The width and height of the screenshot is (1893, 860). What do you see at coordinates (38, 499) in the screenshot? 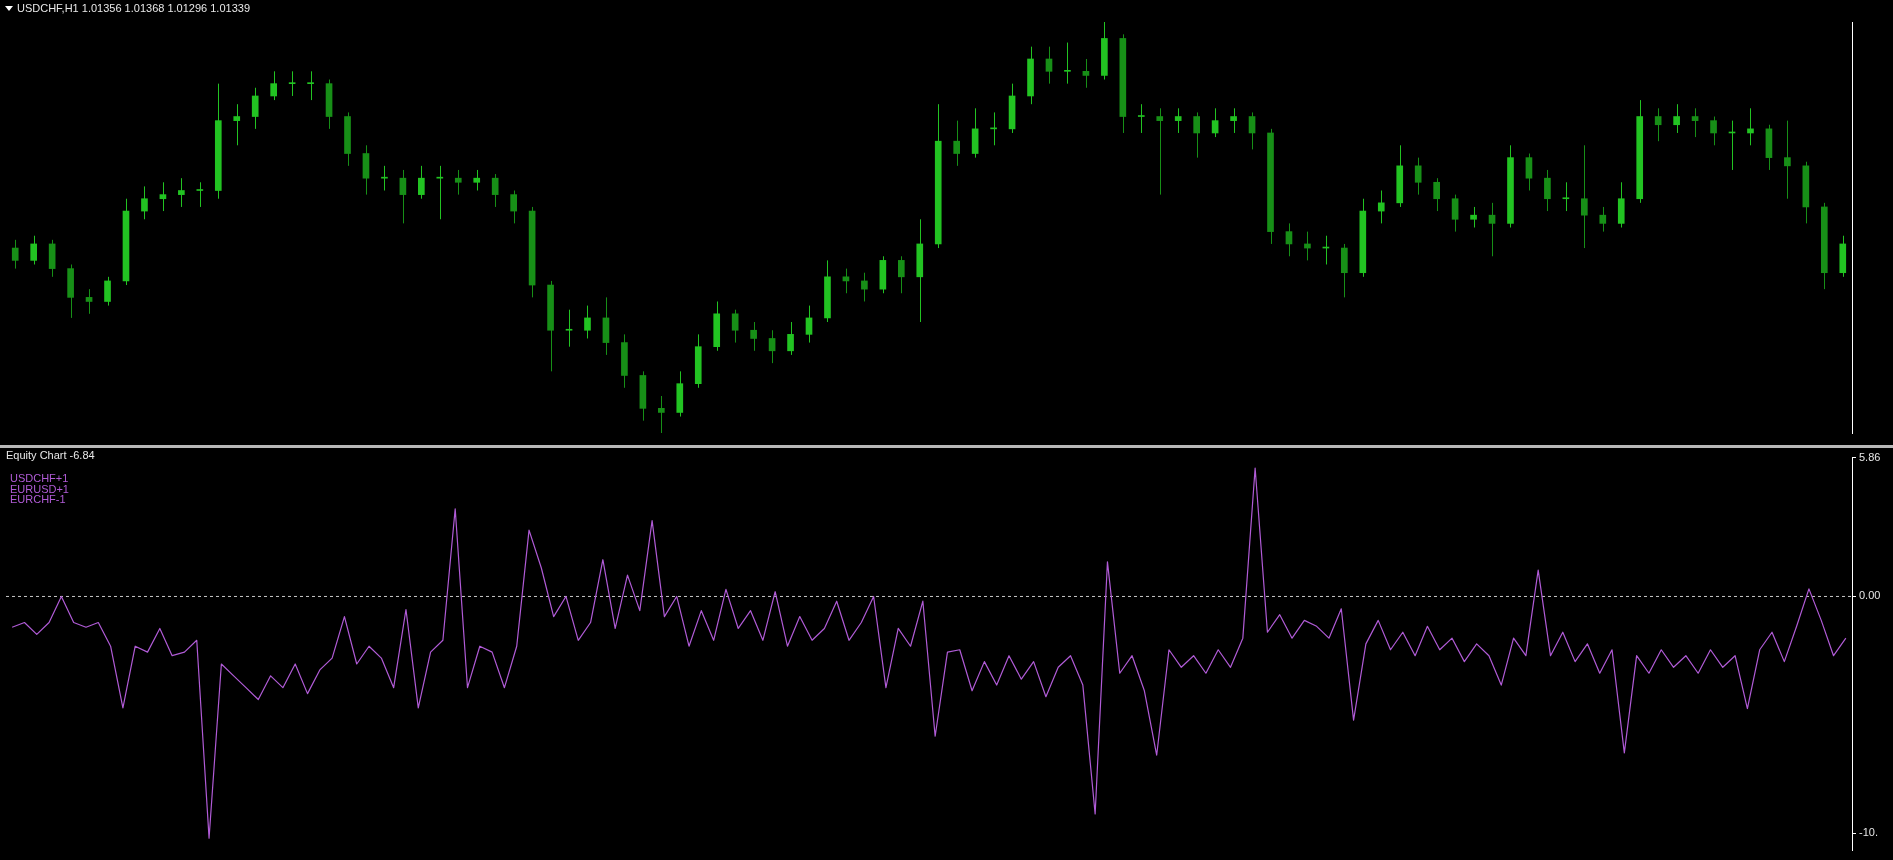
I see `annotation: EURCHF-1` at bounding box center [38, 499].